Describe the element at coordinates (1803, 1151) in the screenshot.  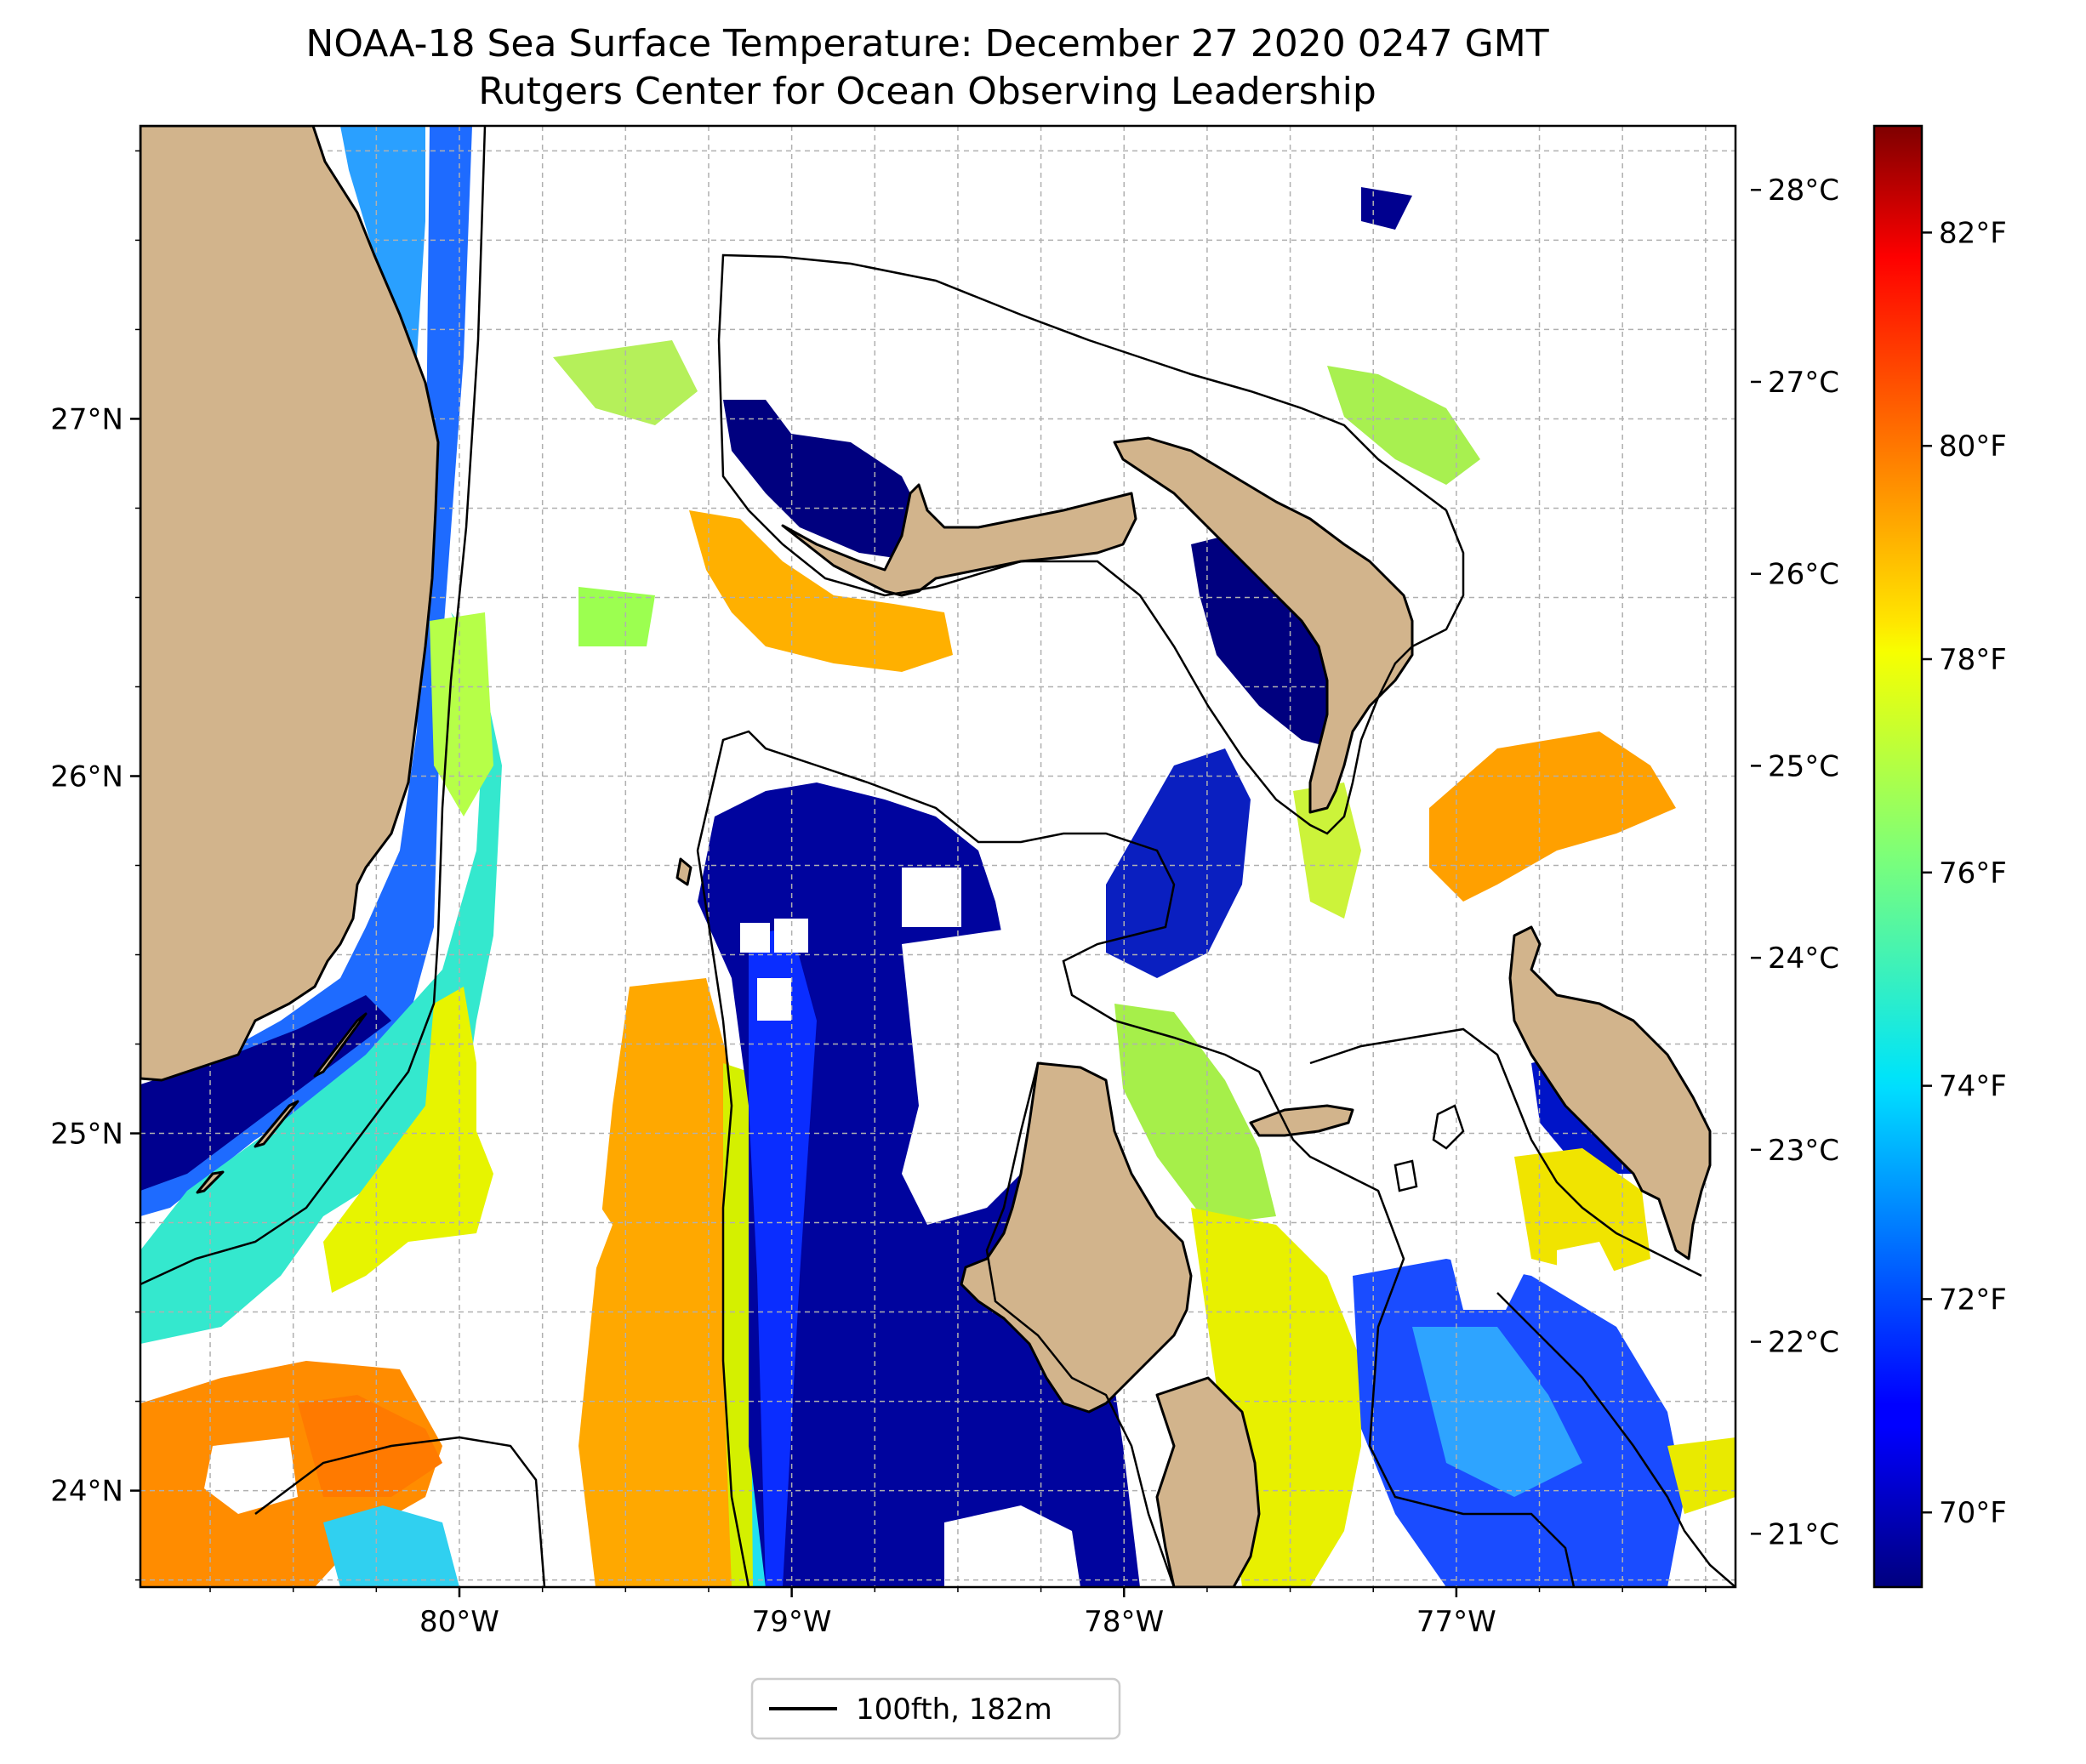
I see `celsius-tick-label: 23°C` at that location.